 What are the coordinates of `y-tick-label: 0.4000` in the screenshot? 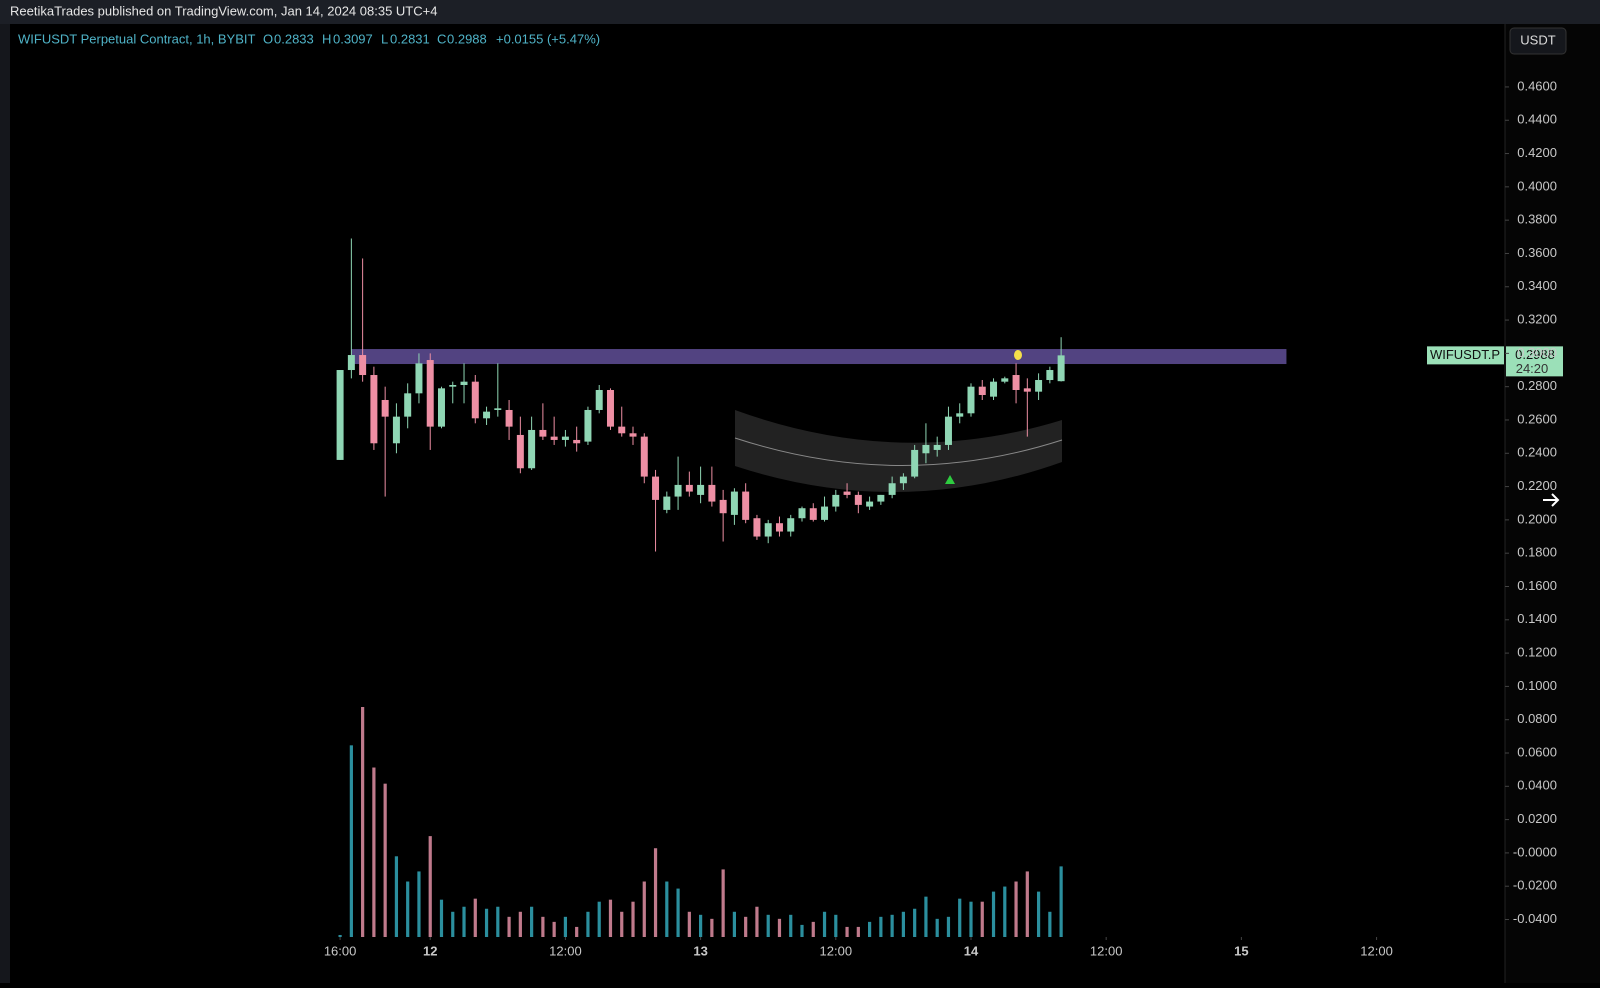 It's located at (1537, 185).